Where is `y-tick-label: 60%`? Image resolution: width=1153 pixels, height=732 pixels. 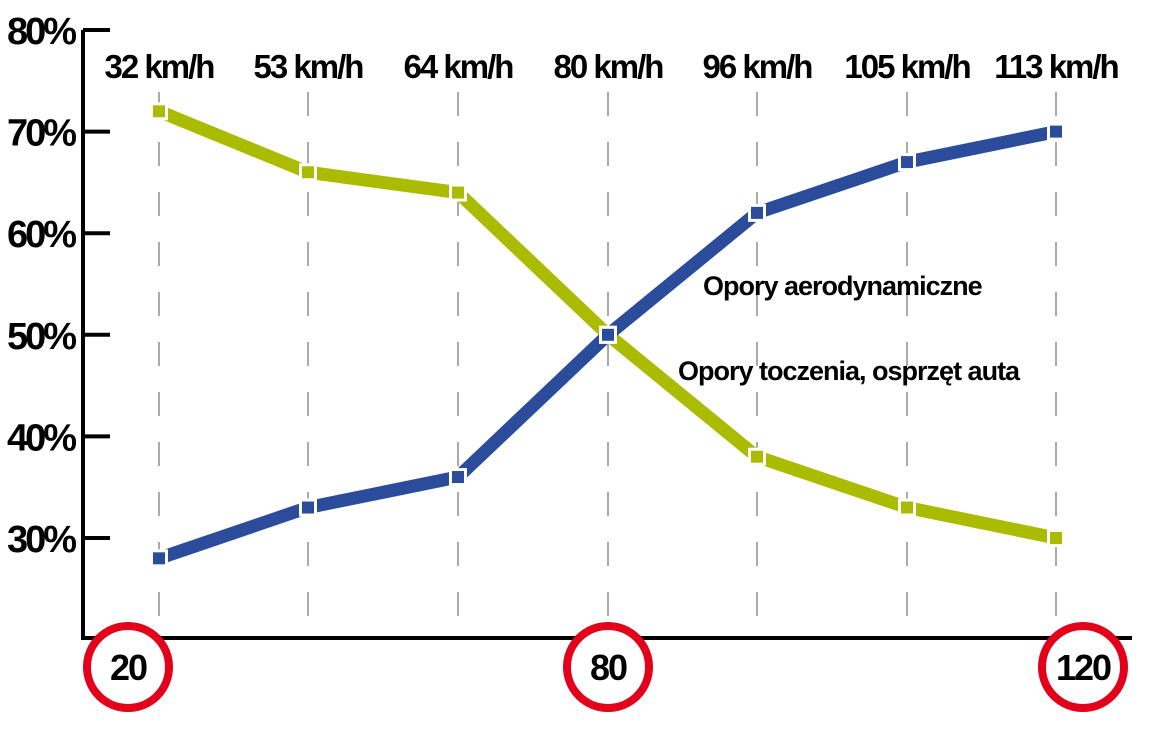 y-tick-label: 60% is located at coordinates (41, 235).